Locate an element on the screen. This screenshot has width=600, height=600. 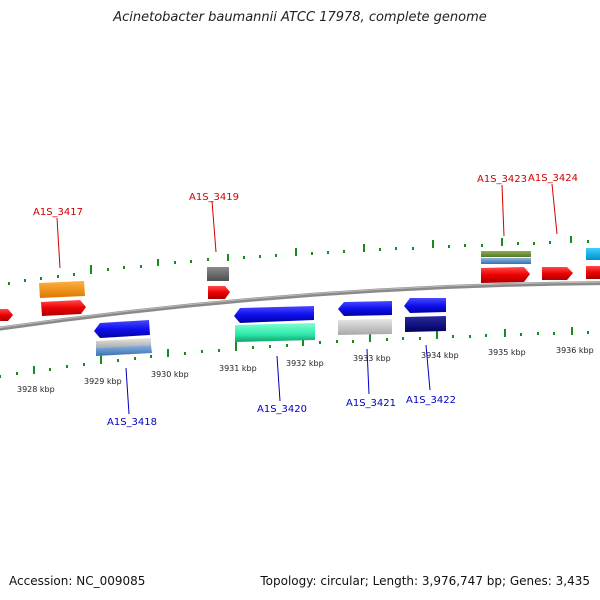
scale-label: 3933 kbp is located at coordinates (372, 358).